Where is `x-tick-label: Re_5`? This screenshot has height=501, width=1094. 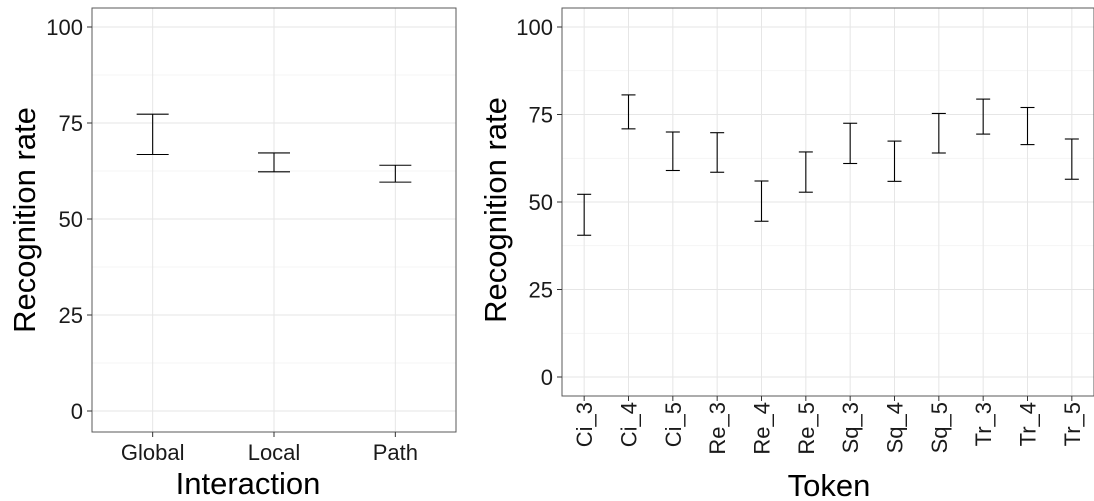
x-tick-label: Re_5 is located at coordinates (806, 428).